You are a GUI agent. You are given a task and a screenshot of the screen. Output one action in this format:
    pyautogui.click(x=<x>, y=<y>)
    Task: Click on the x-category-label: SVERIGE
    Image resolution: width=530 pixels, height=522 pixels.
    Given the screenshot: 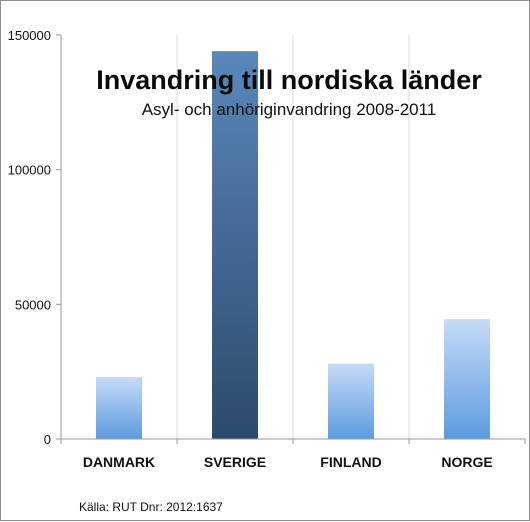 What is the action you would take?
    pyautogui.click(x=235, y=462)
    